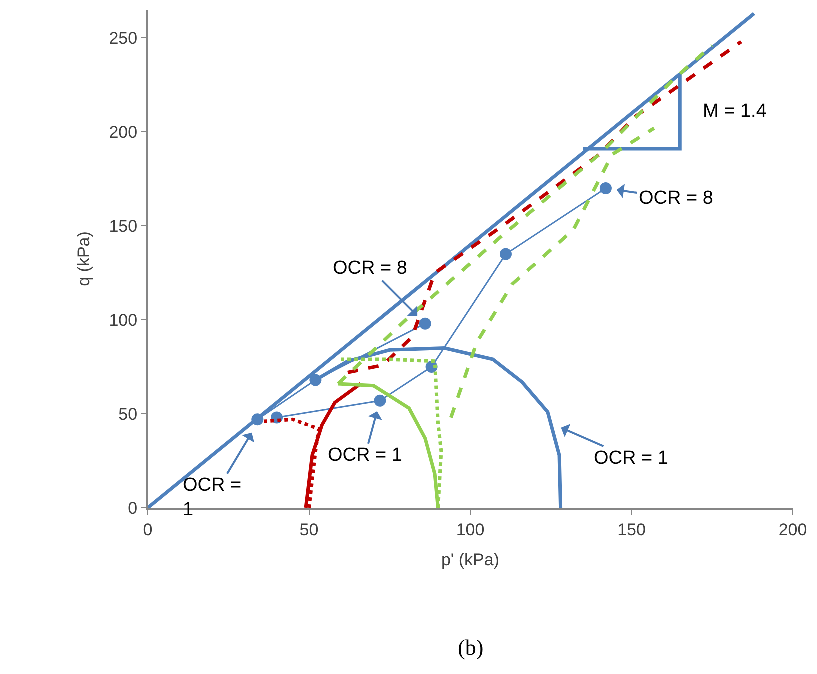 This screenshot has width=817, height=674. I want to click on y-tick-label: 0, so click(133, 508).